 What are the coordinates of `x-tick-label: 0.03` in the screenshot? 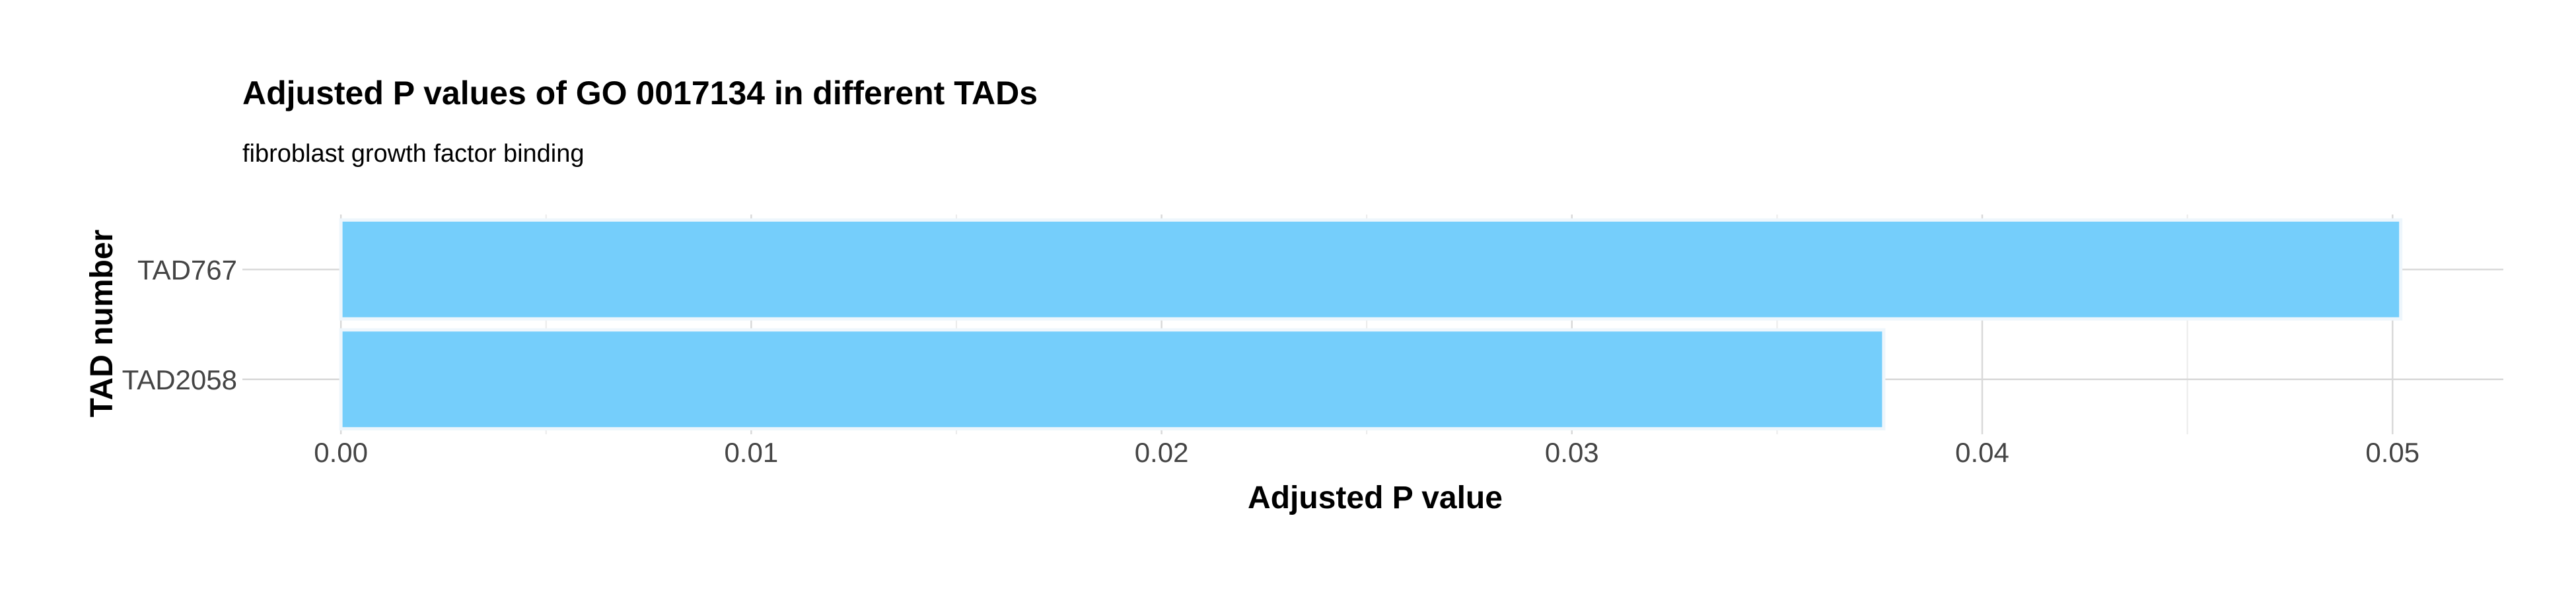 It's located at (1572, 453).